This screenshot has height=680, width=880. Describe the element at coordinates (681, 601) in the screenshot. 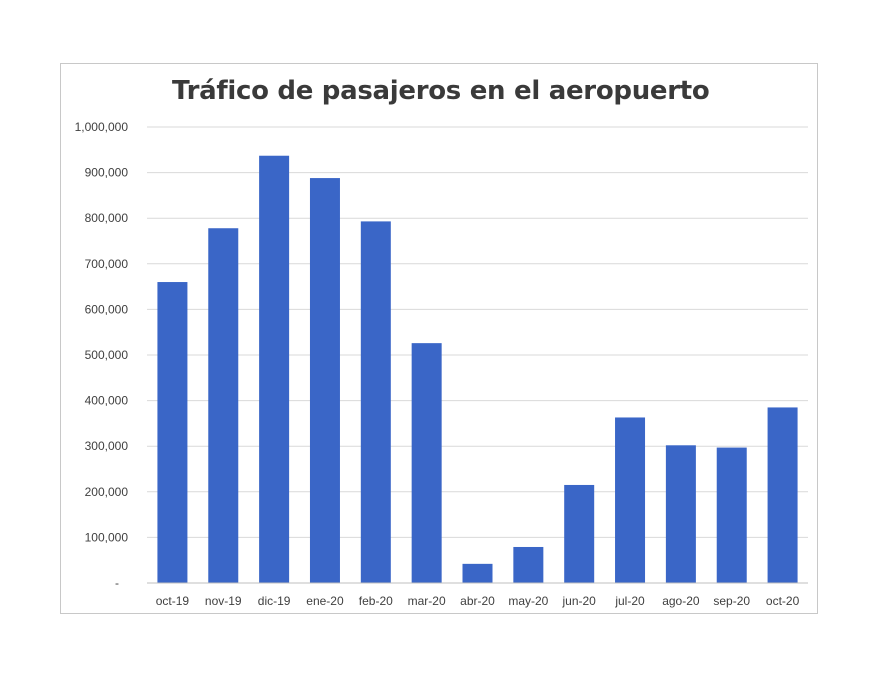

I see `x-tick-label: ago-20` at that location.